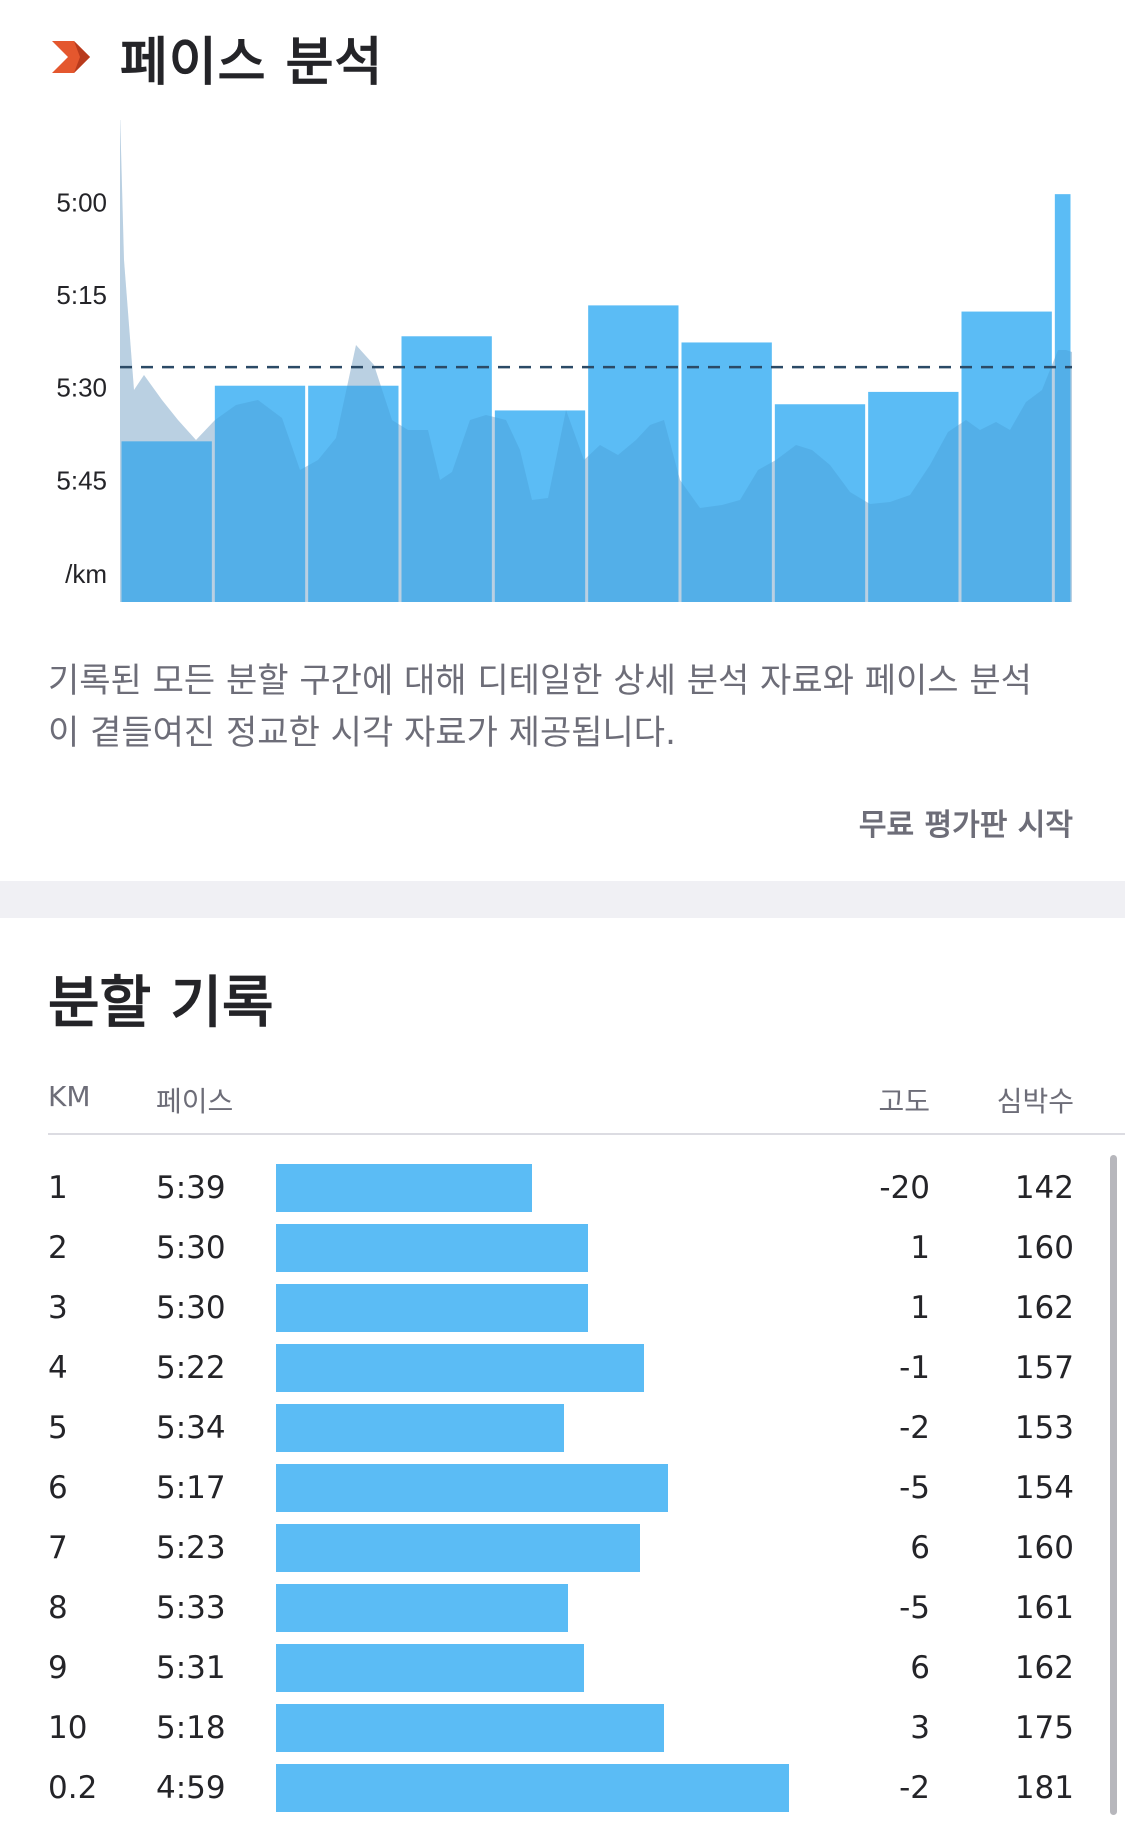  Describe the element at coordinates (1044, 1608) in the screenshot. I see `split-heart-rate: 161` at that location.